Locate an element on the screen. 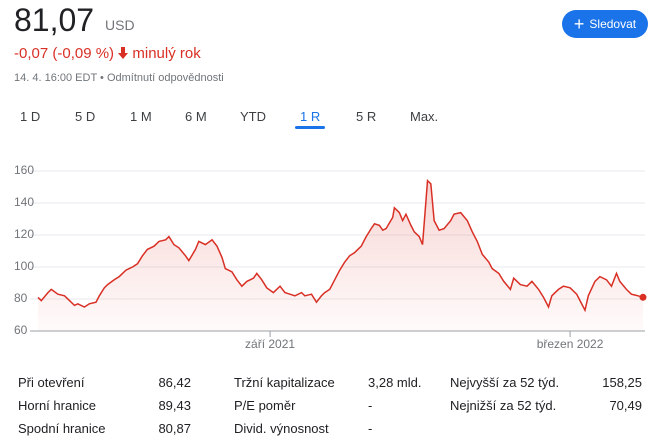  follow-label: Sledovat is located at coordinates (613, 24).